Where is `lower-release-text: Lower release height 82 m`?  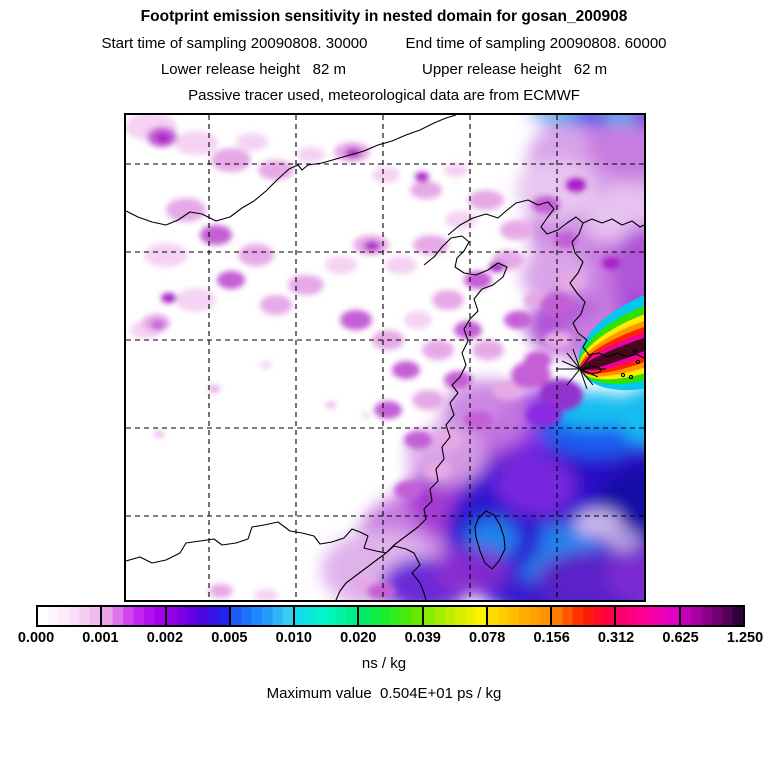
lower-release-text: Lower release height 82 m is located at coordinates (253, 69).